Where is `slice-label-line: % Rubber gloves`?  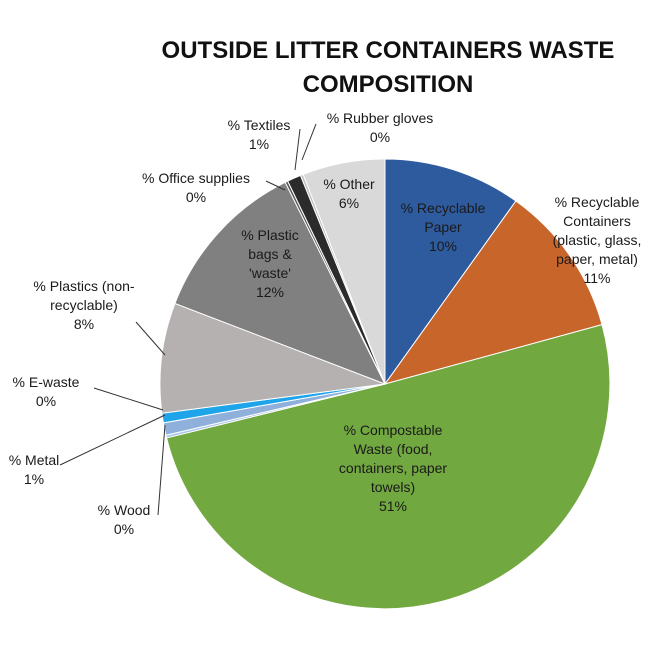
slice-label-line: % Rubber gloves is located at coordinates (380, 118).